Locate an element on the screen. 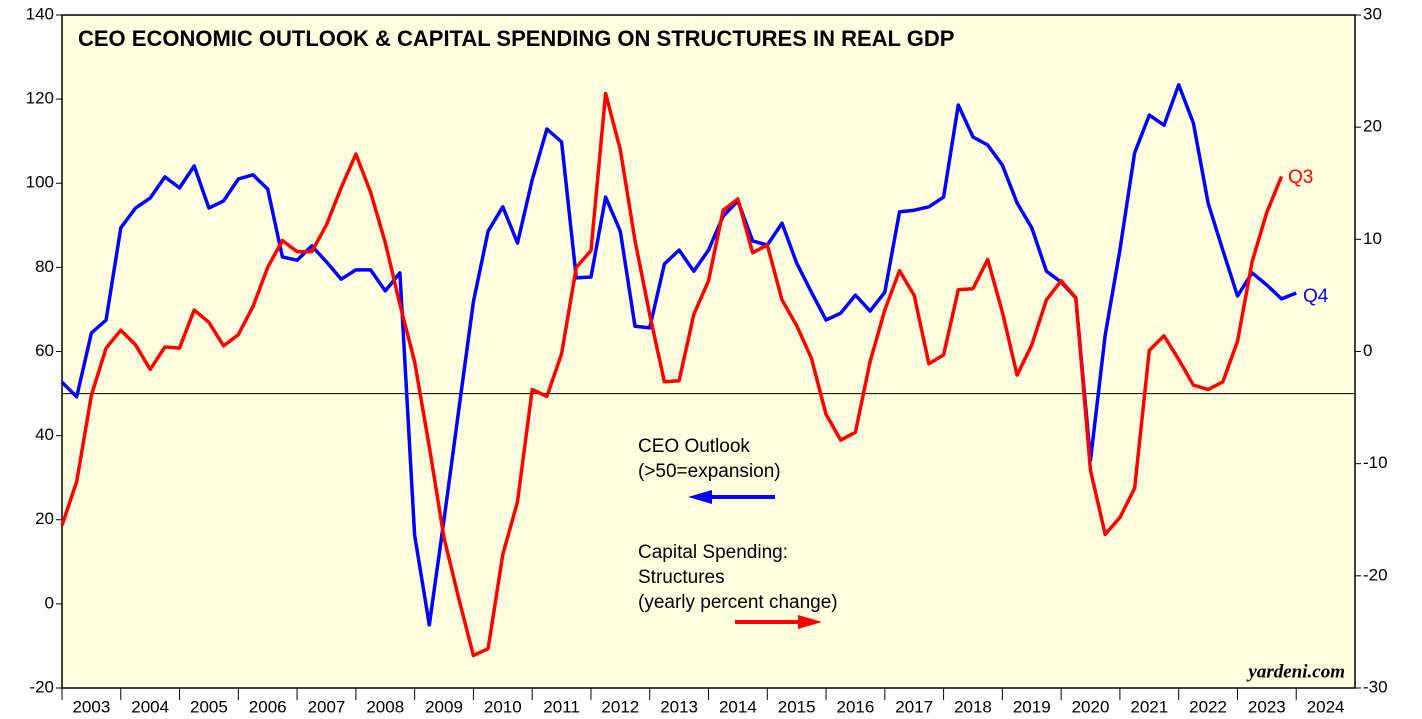 This screenshot has width=1422, height=719. x-tick-label: 2014 is located at coordinates (738, 706).